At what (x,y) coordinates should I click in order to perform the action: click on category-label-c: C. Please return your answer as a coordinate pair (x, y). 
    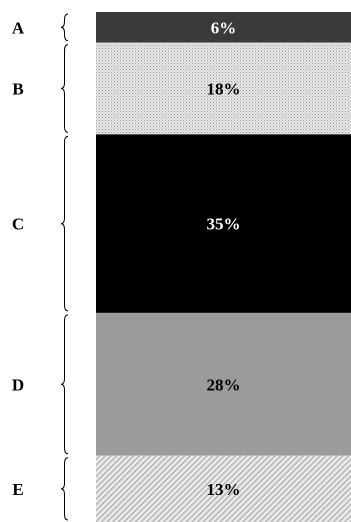
    Looking at the image, I should click on (18, 224).